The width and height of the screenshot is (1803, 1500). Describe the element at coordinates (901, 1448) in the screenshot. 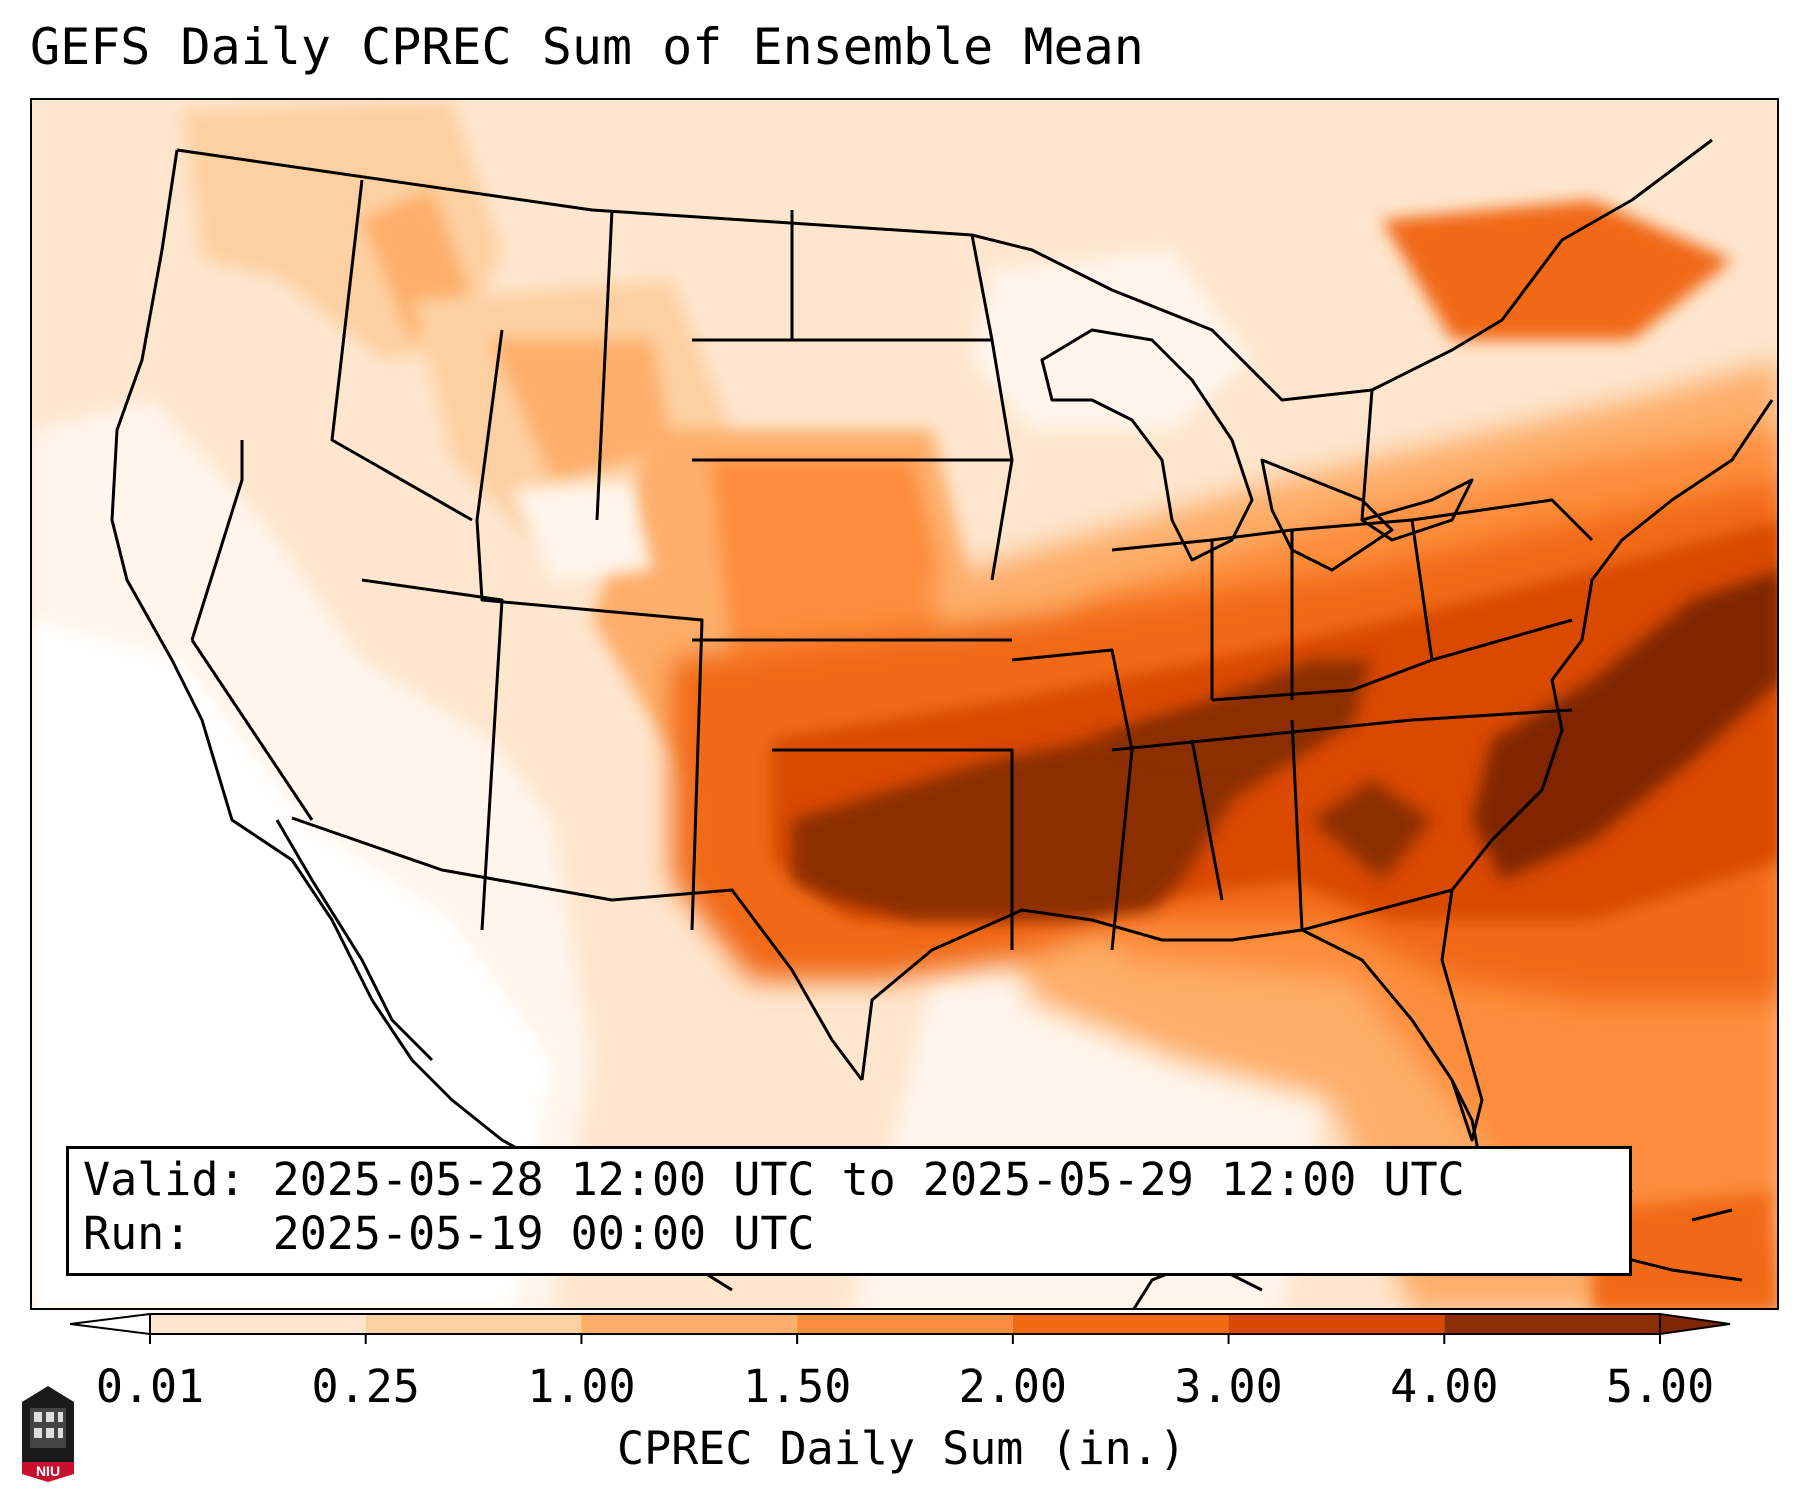

I see `colorbar-label: CPREC Daily Sum (in.)` at that location.